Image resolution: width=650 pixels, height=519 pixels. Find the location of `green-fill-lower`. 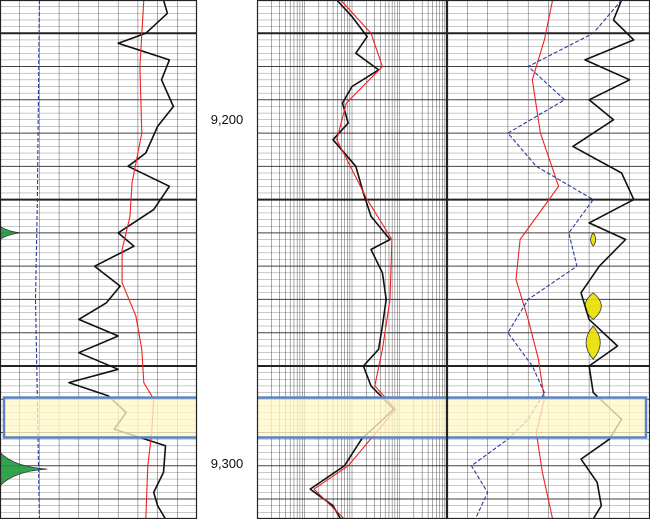

green-fill-lower is located at coordinates (24, 469).